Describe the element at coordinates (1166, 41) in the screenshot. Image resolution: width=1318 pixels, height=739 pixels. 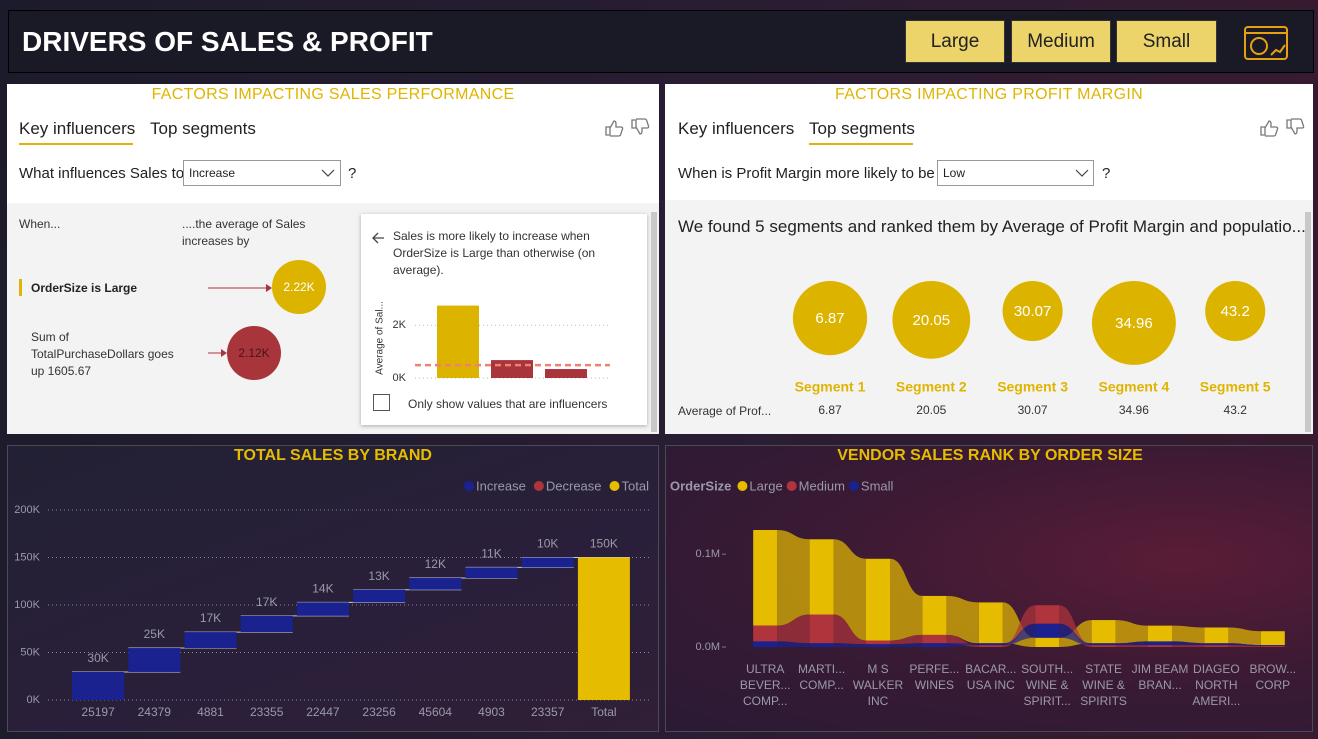
I see `size-button: Small` at that location.